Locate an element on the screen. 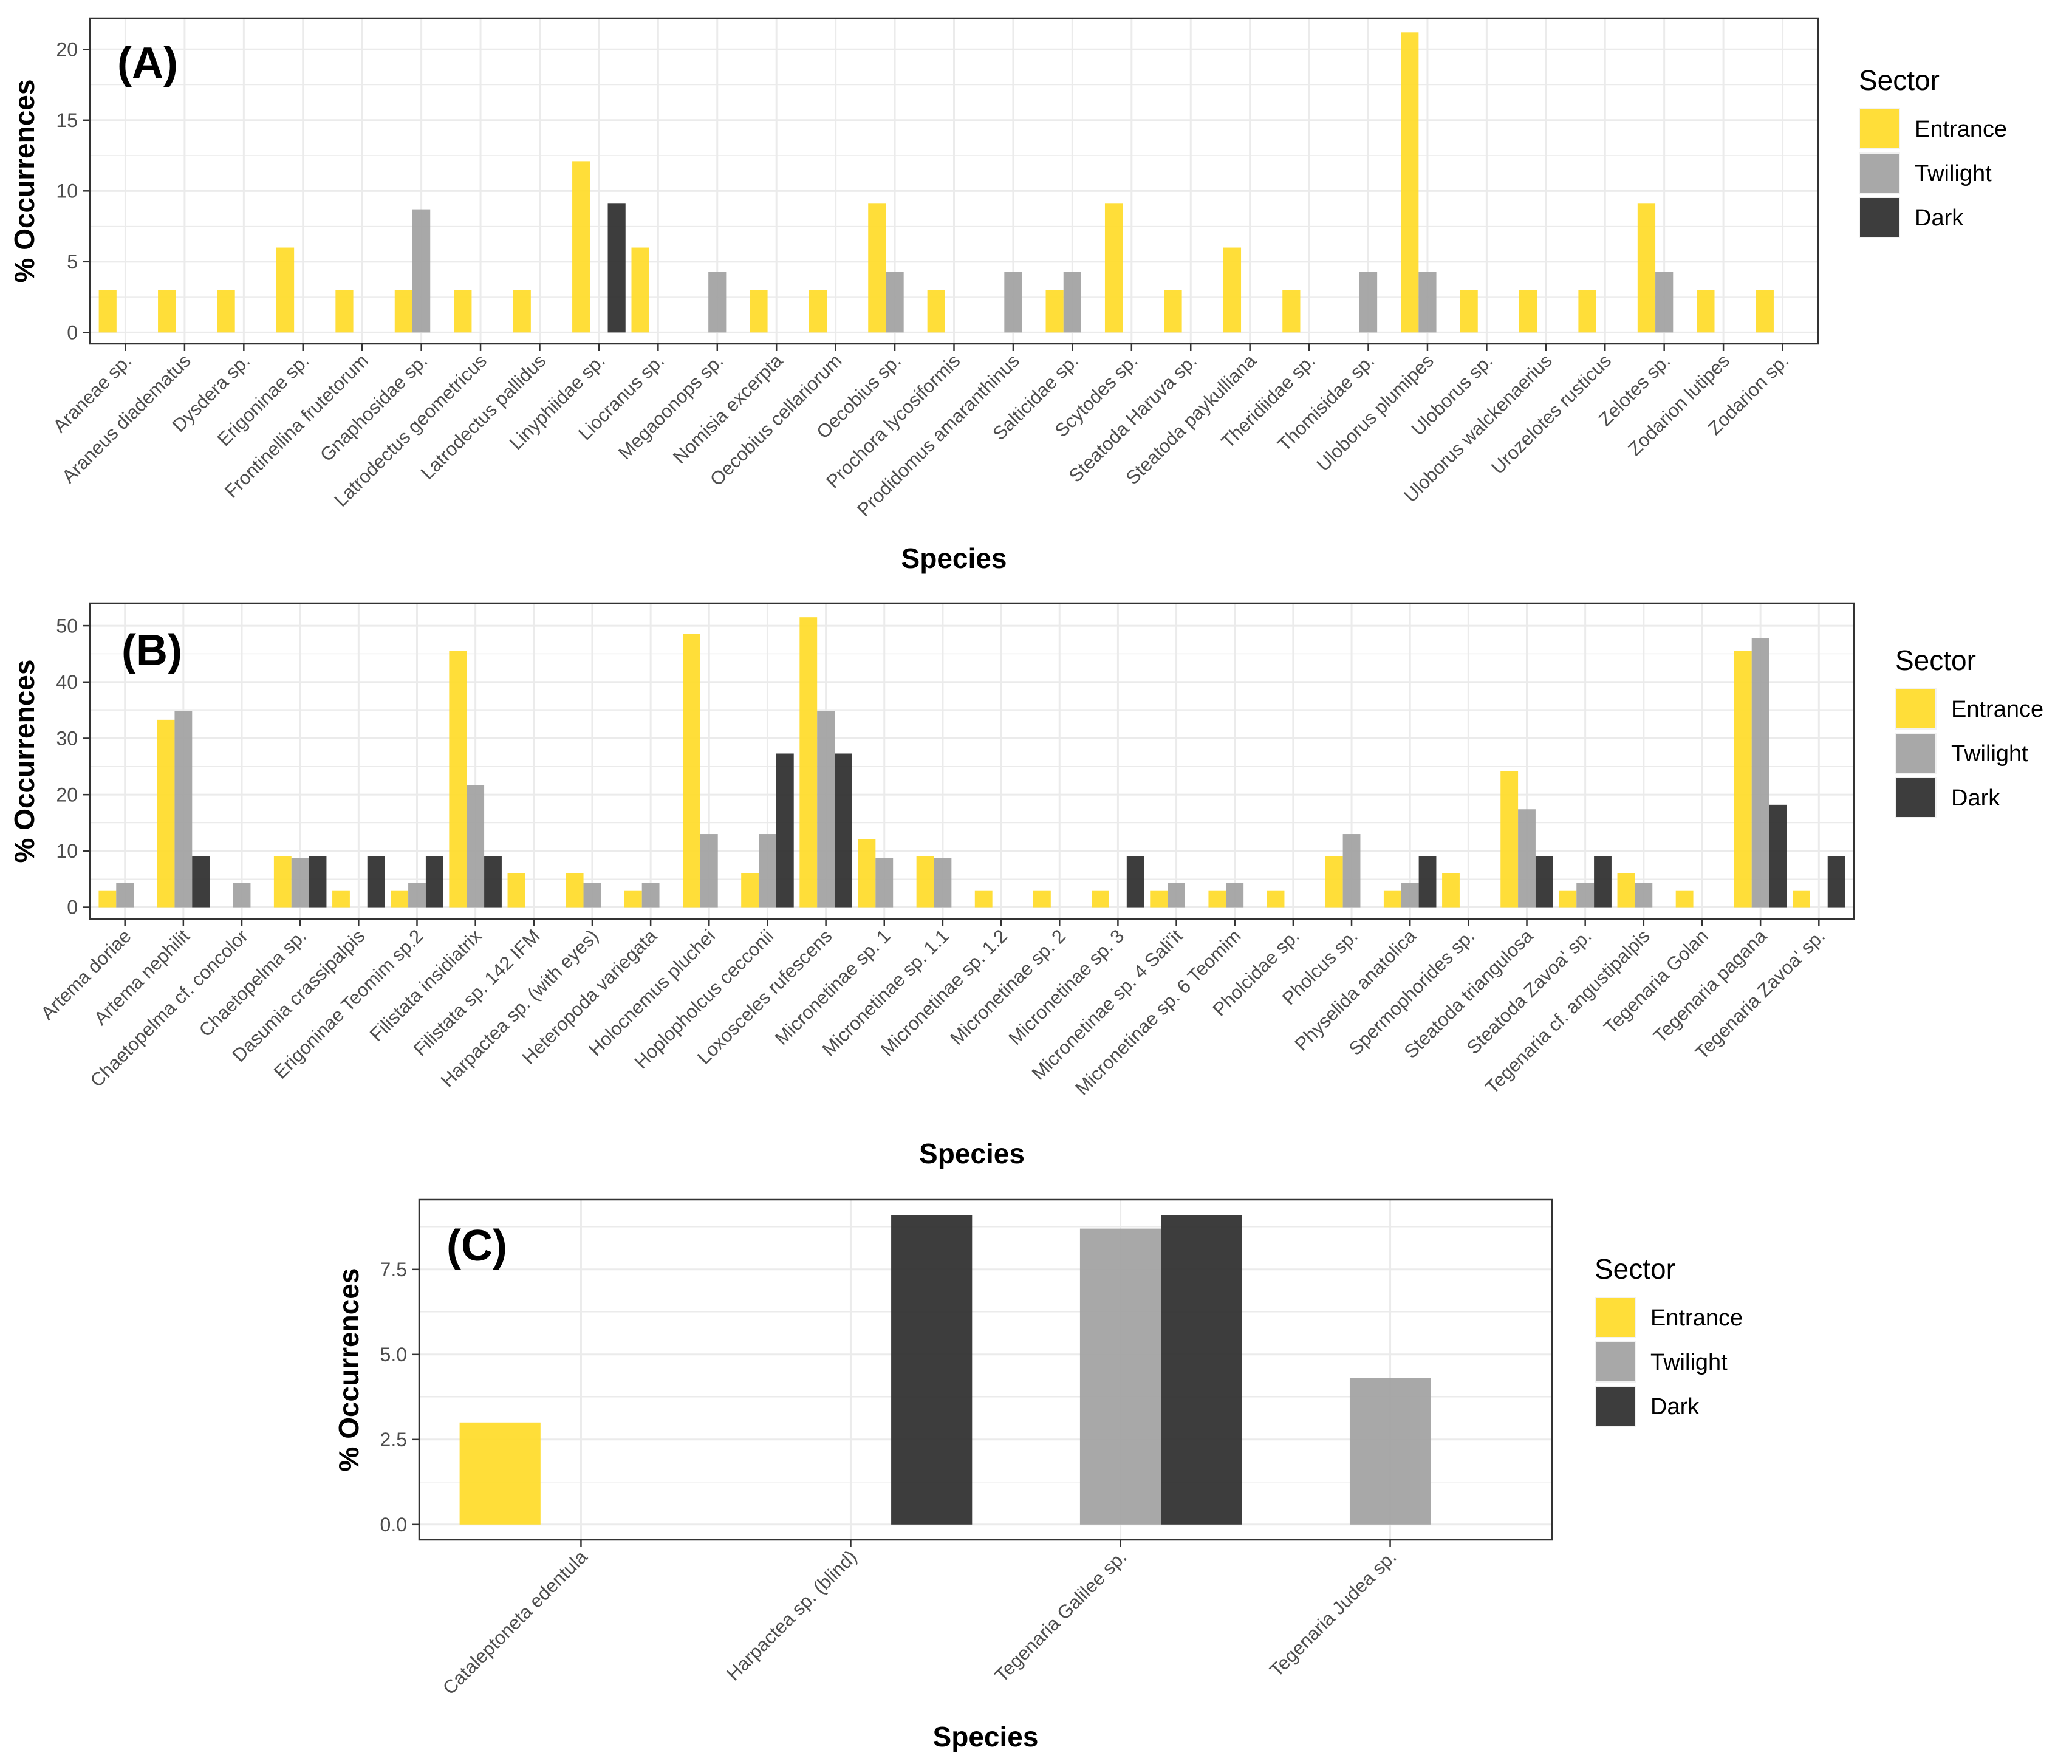 This screenshot has height=1764, width=2072. panel-label: (A) is located at coordinates (147, 63).